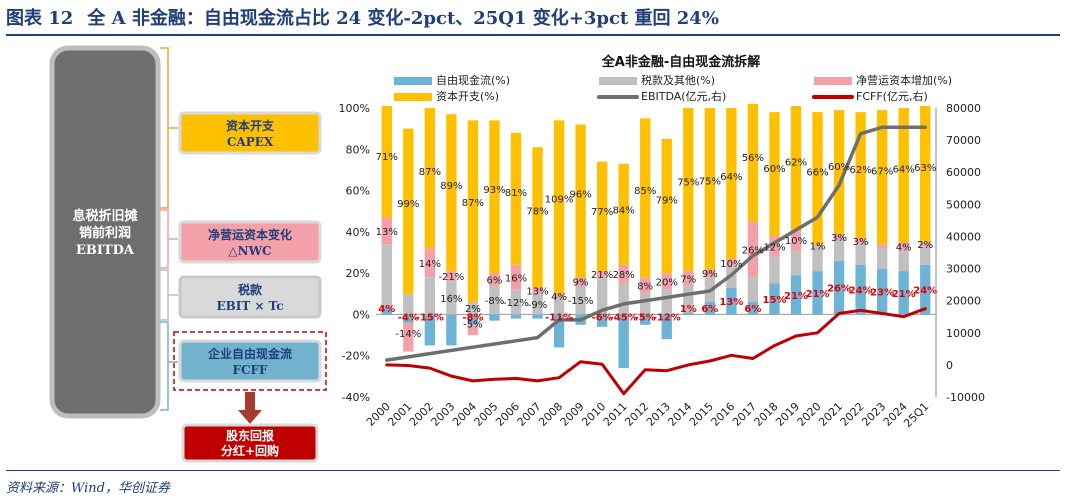 This screenshot has width=1066, height=502. Describe the element at coordinates (882, 259) in the screenshot. I see `bar-tax-2023` at that location.